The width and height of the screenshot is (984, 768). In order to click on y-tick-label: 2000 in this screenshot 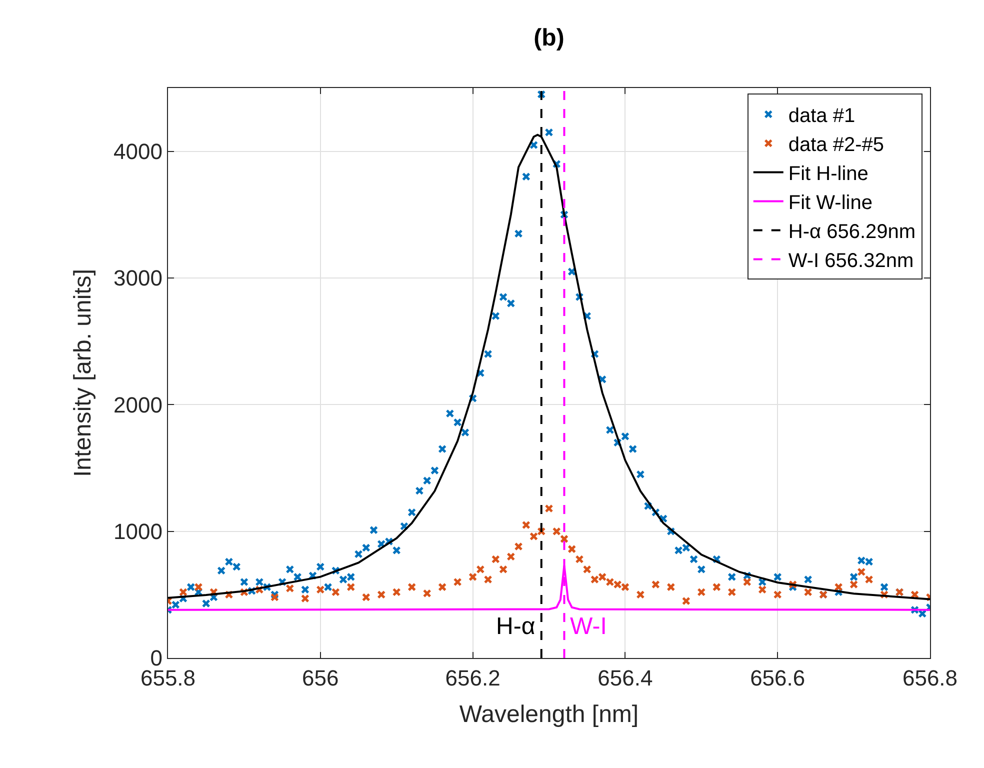, I will do `click(138, 405)`.